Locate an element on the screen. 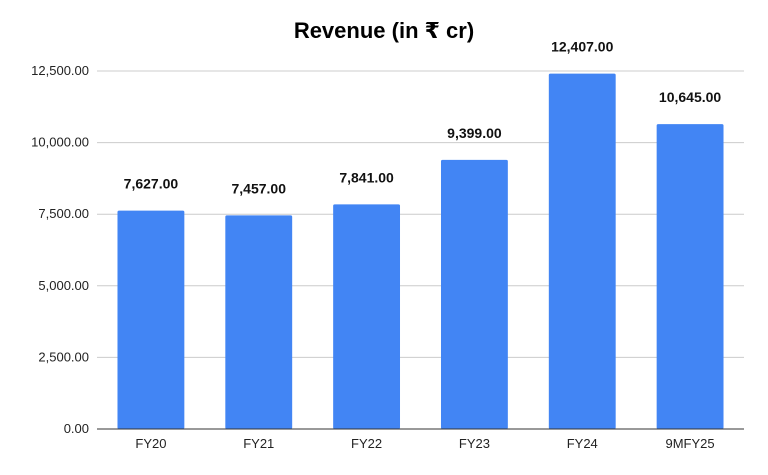 This screenshot has width=768, height=475. data-label: 7,627.00 is located at coordinates (151, 184).